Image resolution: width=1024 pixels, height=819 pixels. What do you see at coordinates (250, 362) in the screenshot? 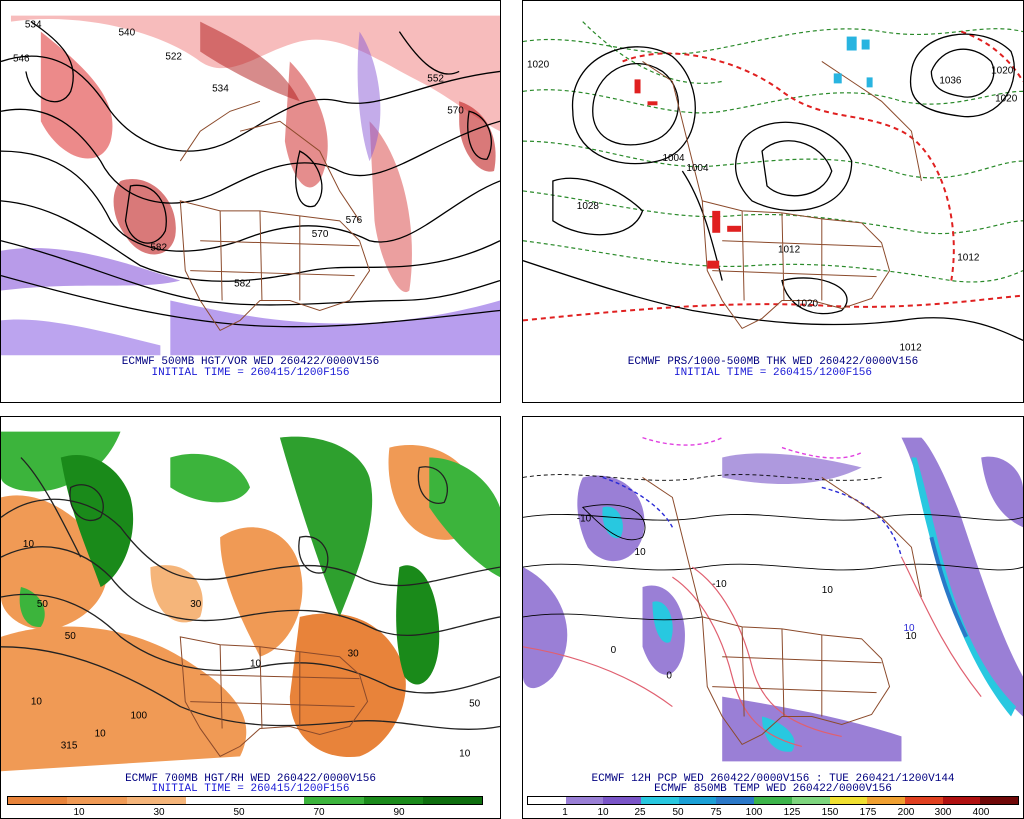
I see `panel-title: ECMWF 500MB HGT/VOR WED 260422/0000V156` at bounding box center [250, 362].